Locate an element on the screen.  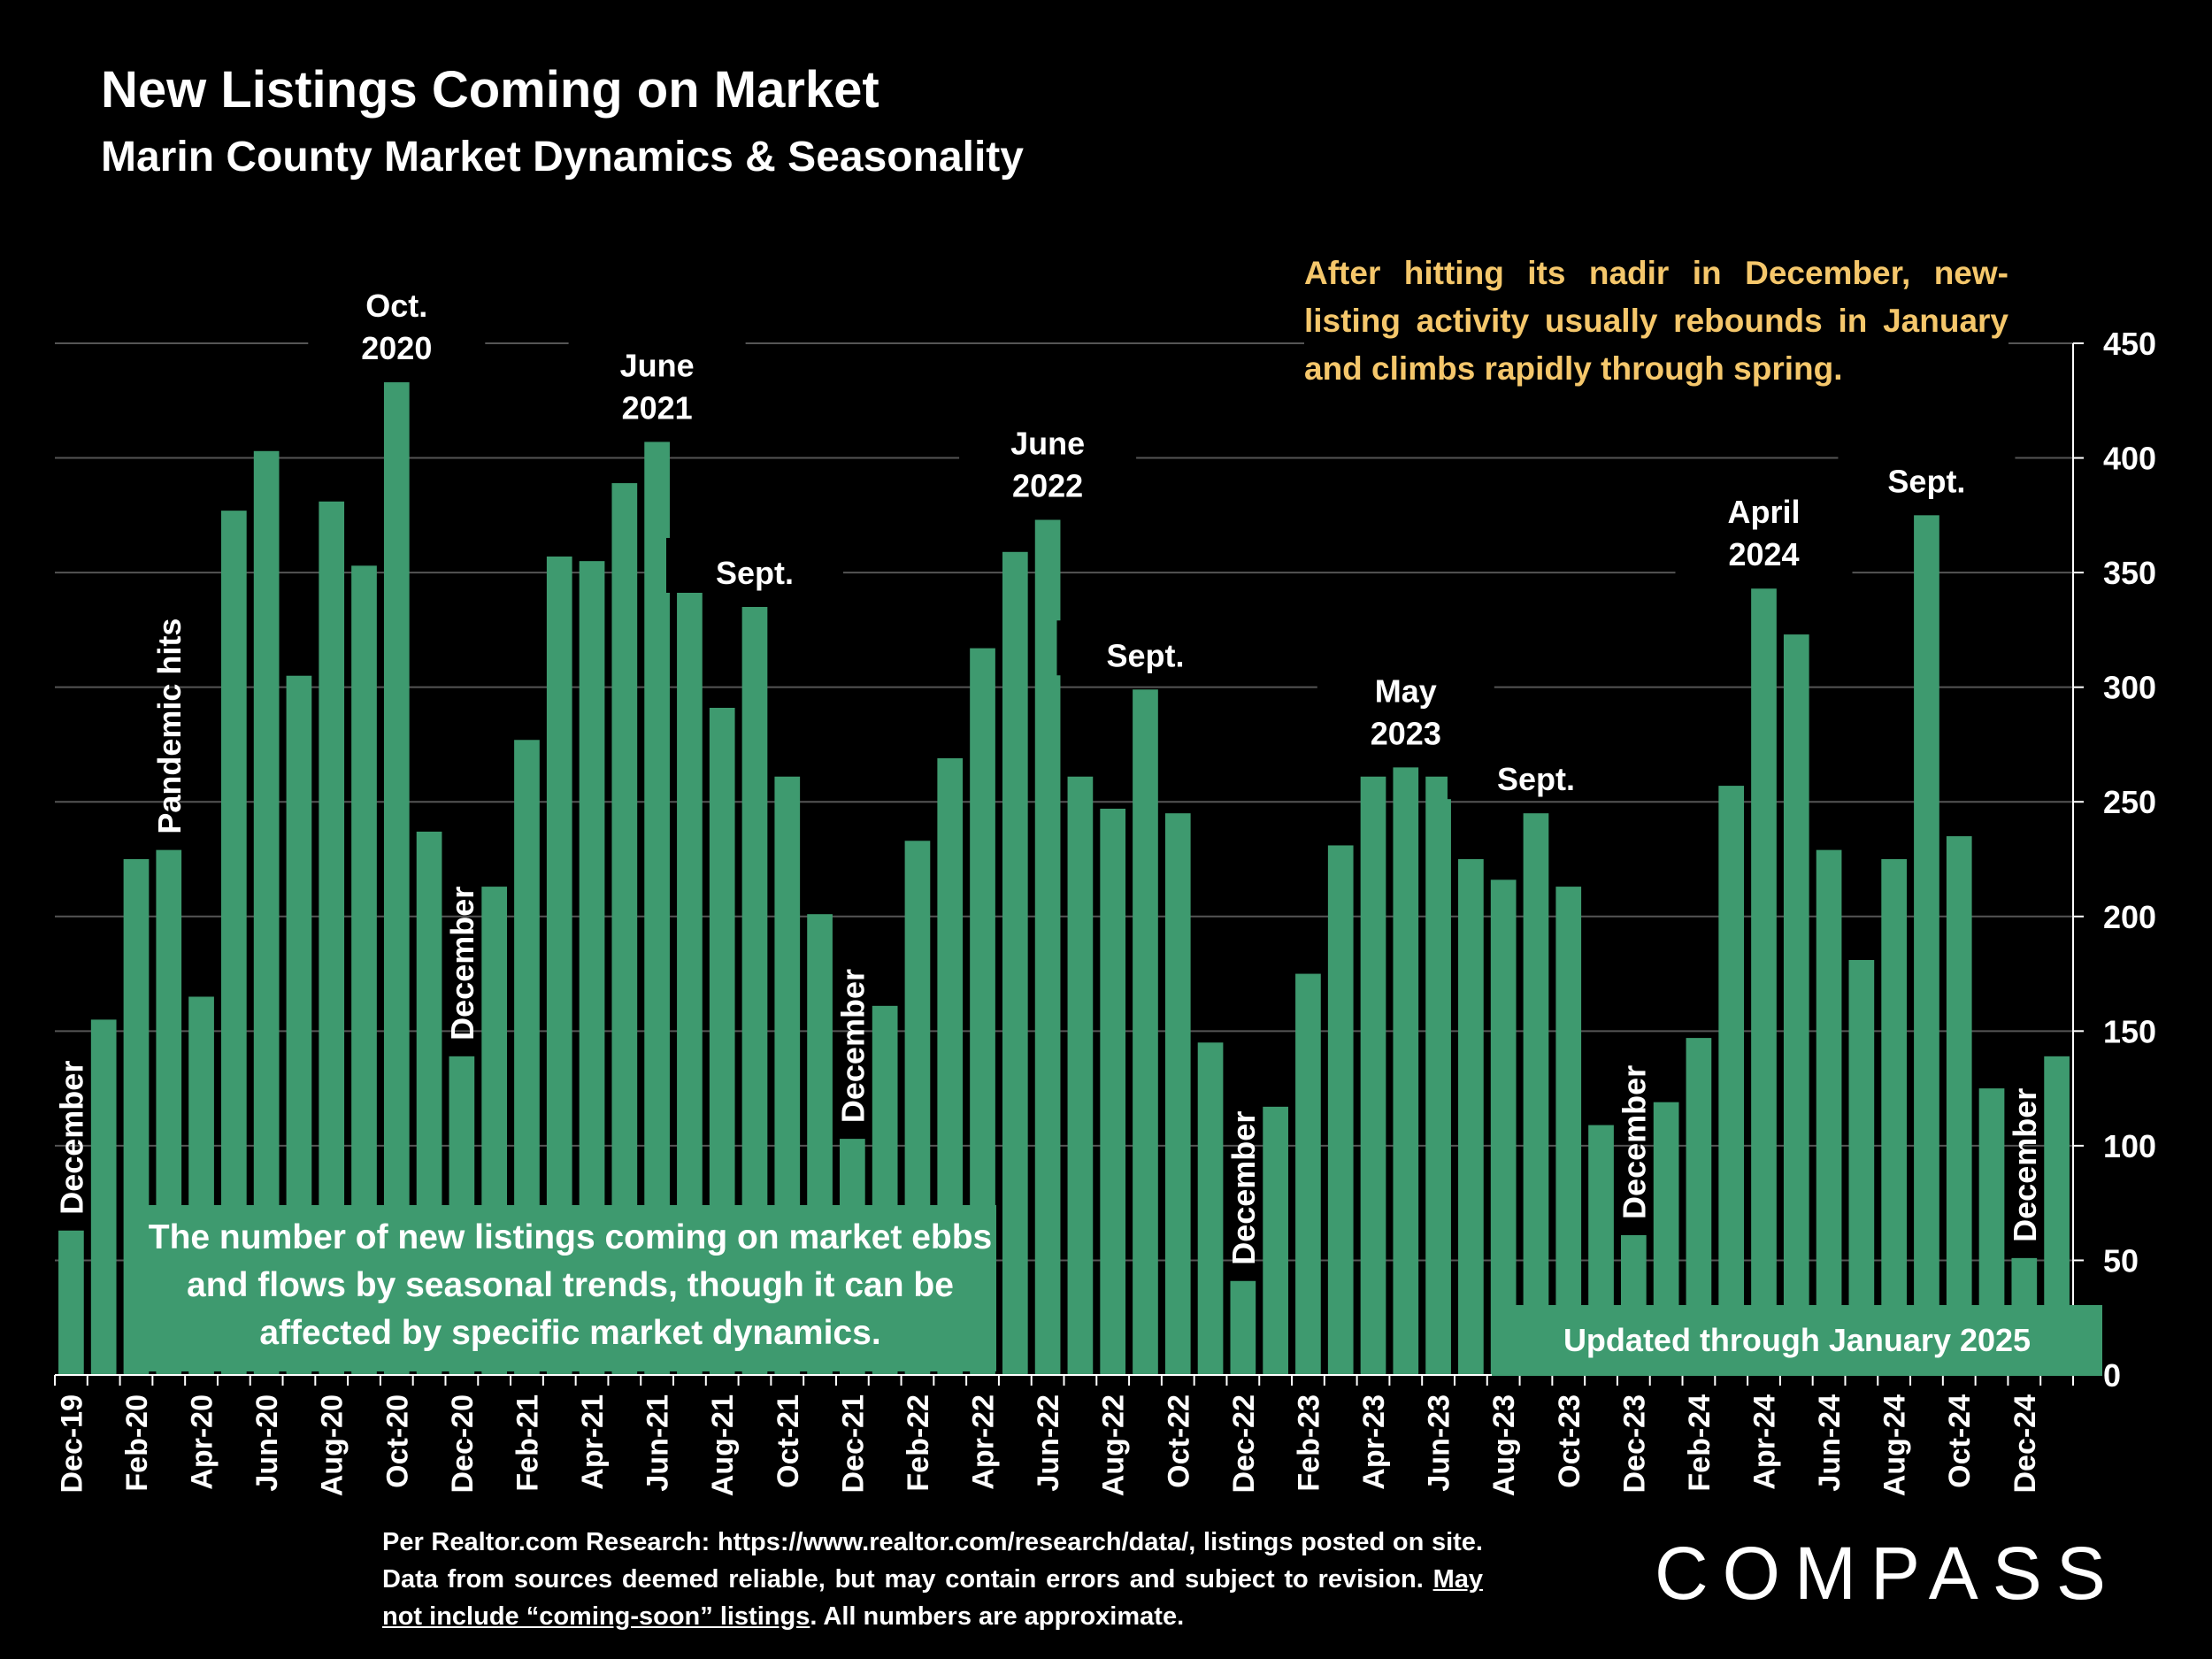
y-tick-label: 200 is located at coordinates (2129, 917).